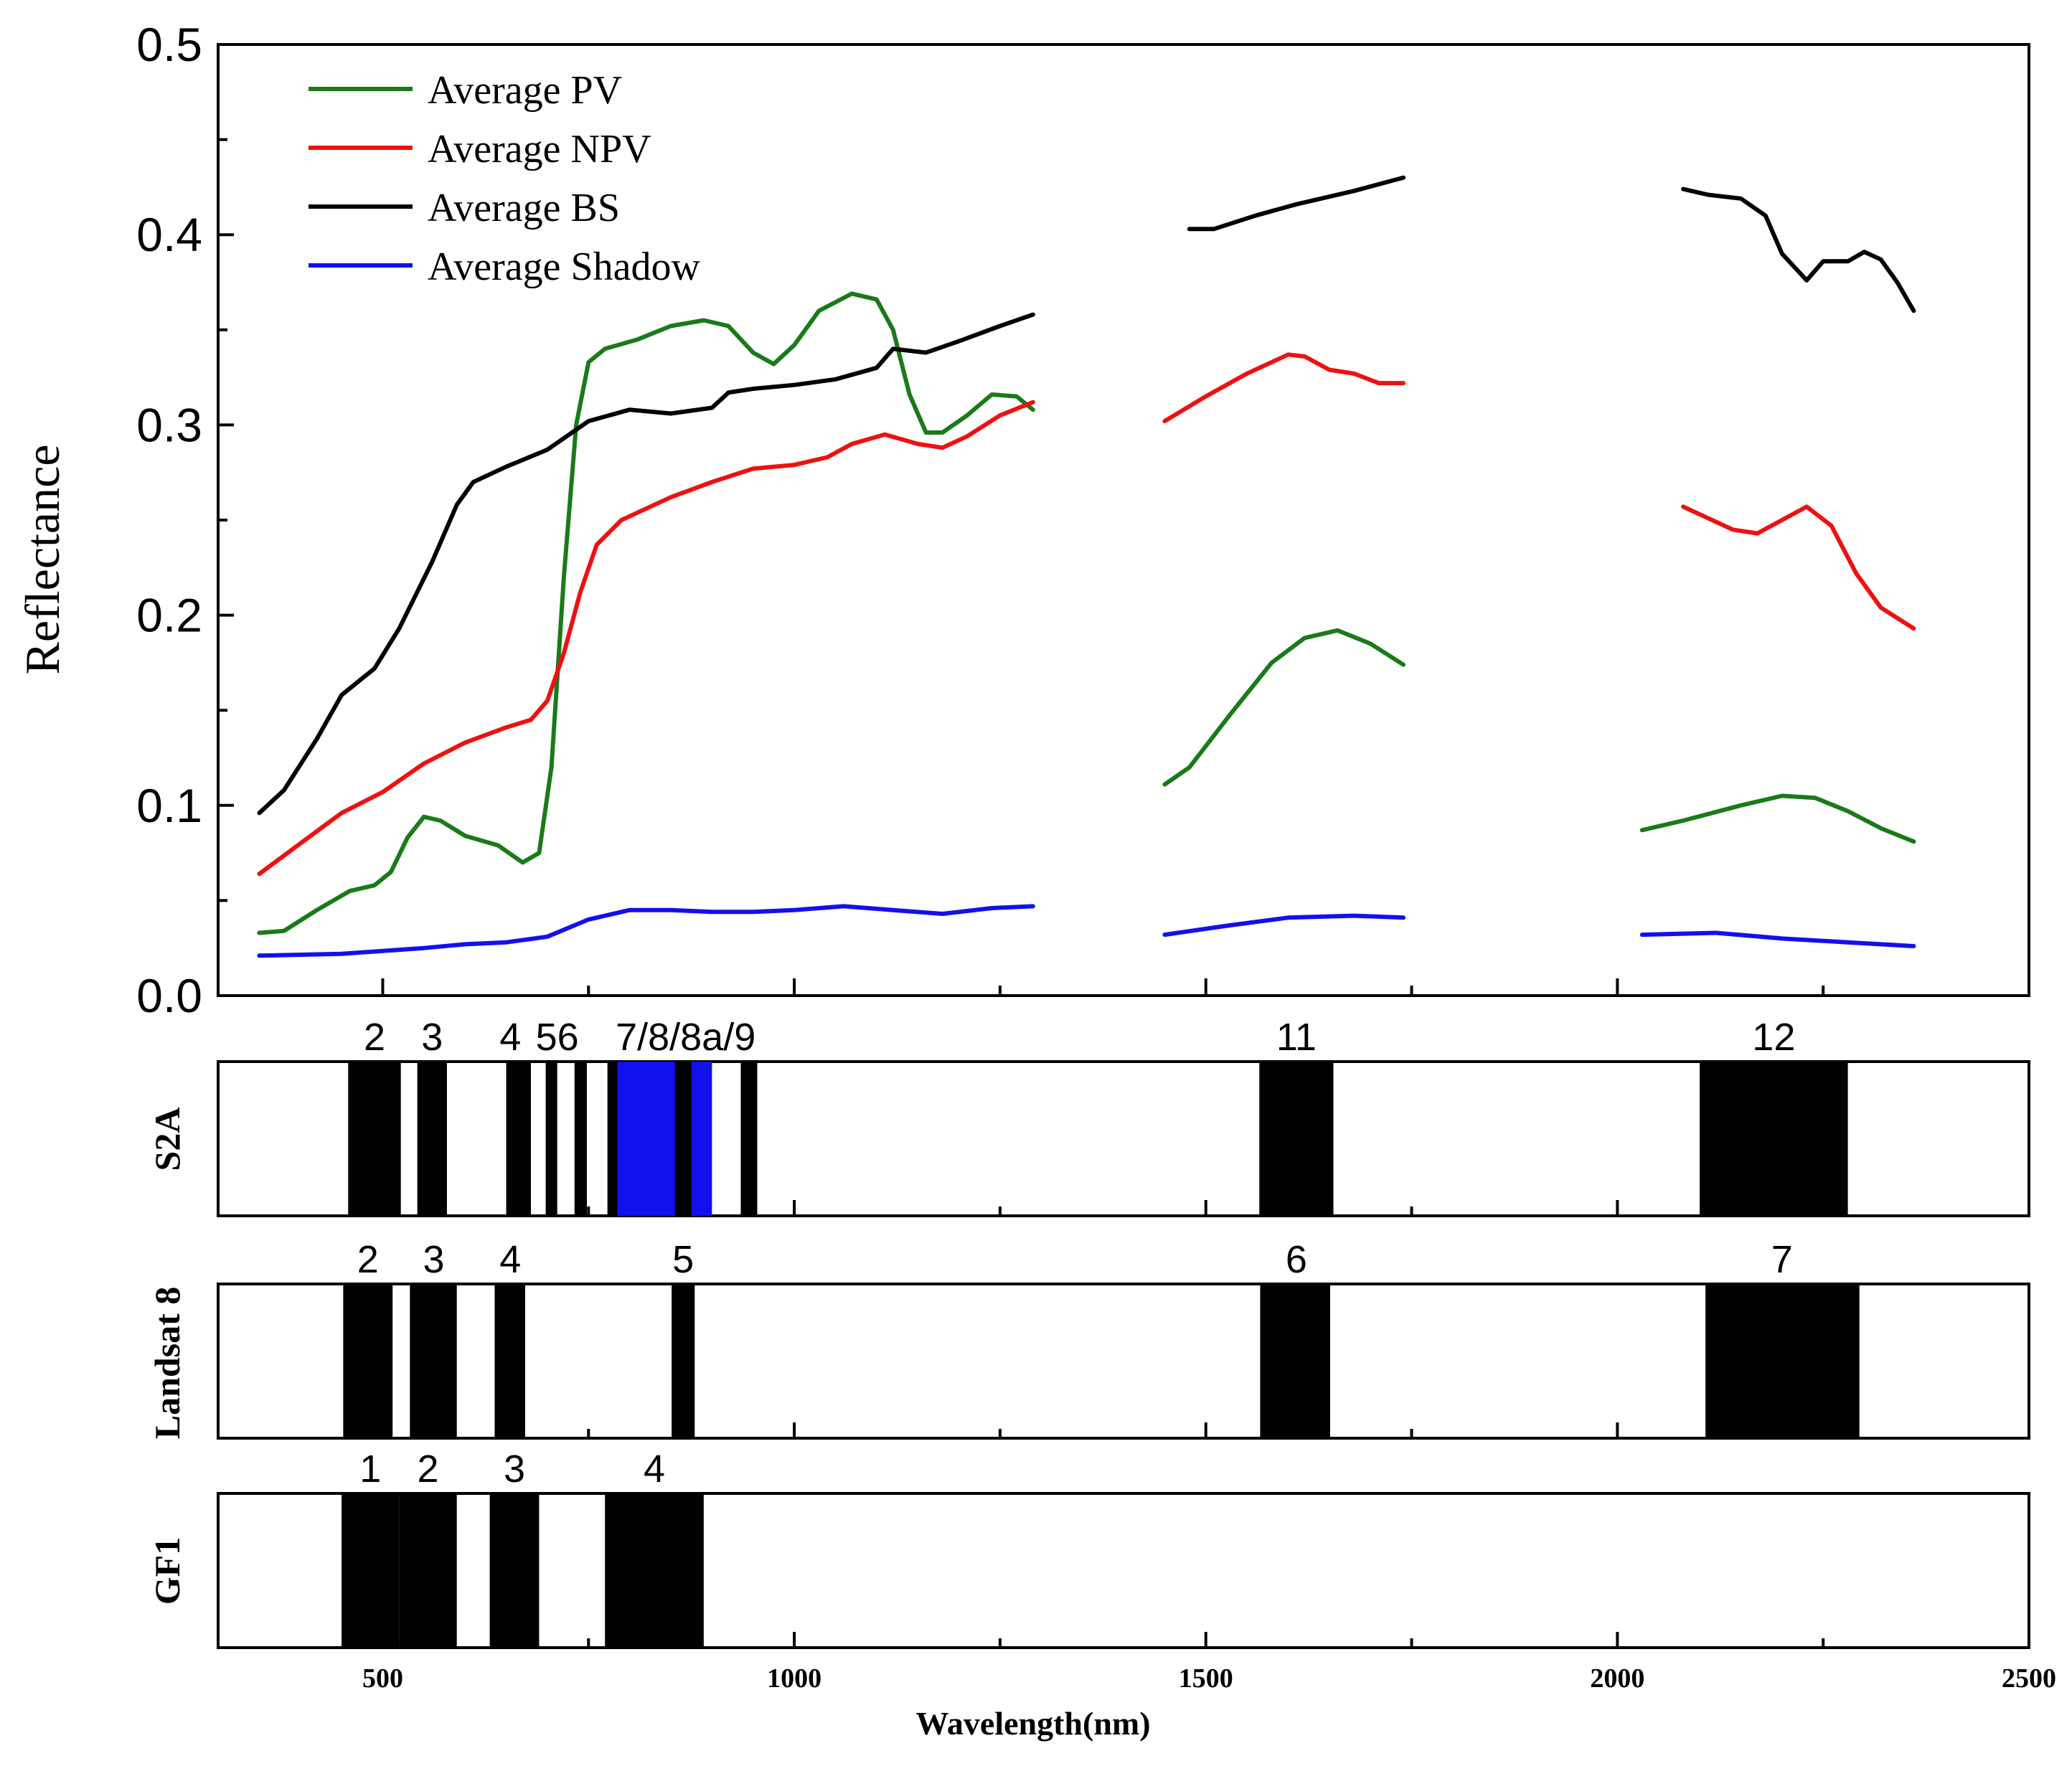 The image size is (2072, 1766). I want to click on legend-label-npv: Average NPV, so click(539, 149).